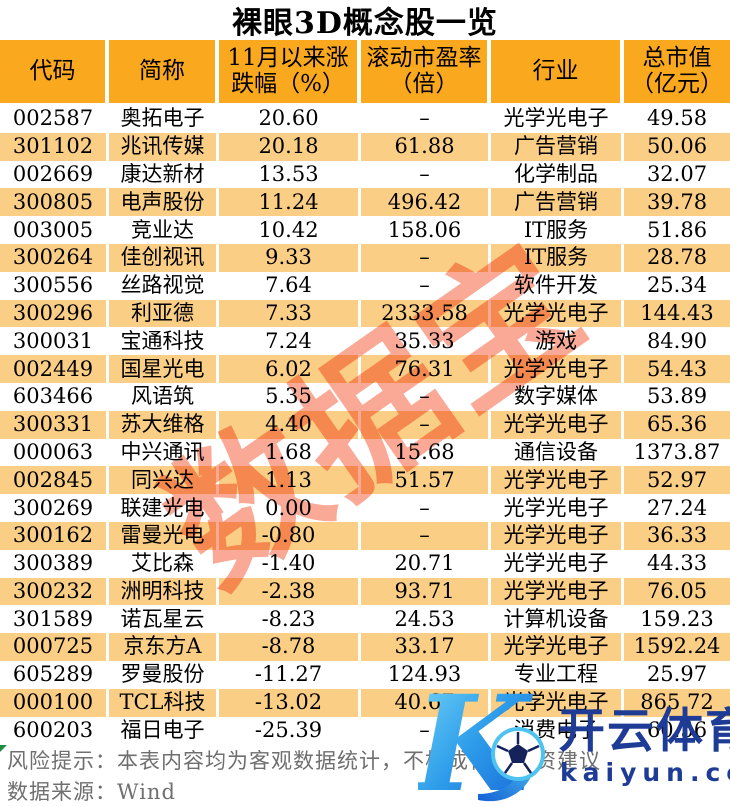 The height and width of the screenshot is (807, 730). I want to click on table-cell: 000100, so click(54, 702).